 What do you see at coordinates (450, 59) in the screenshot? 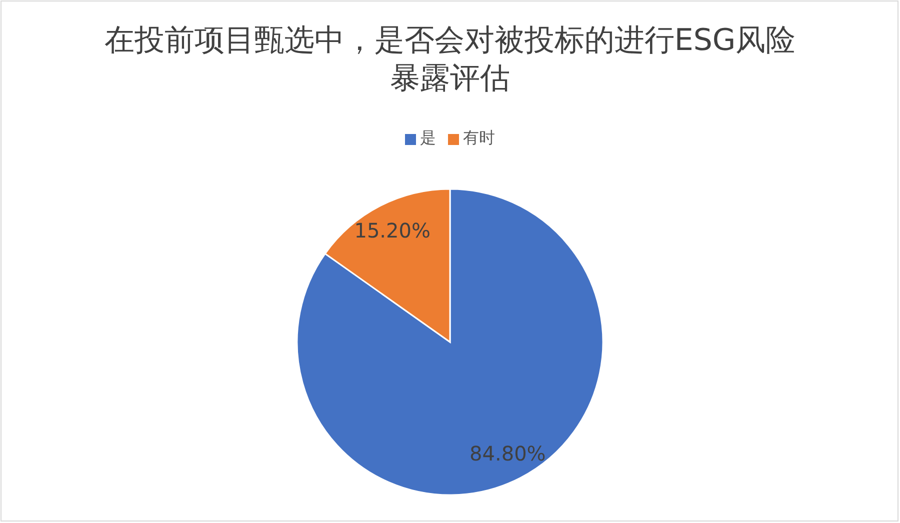
I see `chart-title: 在投前项目甄选中，是否会对被投标的进行ESG风险暴露评估` at bounding box center [450, 59].